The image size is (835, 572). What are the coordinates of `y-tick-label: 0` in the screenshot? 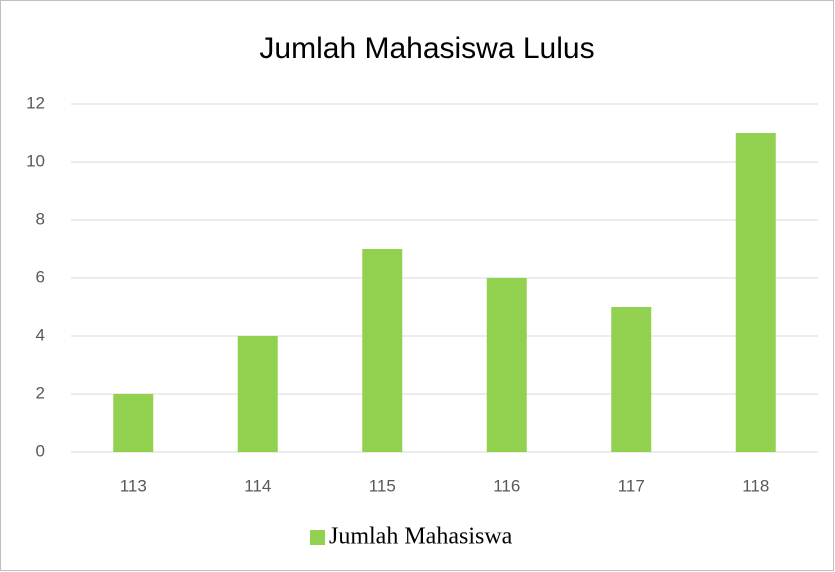 It's located at (40, 450).